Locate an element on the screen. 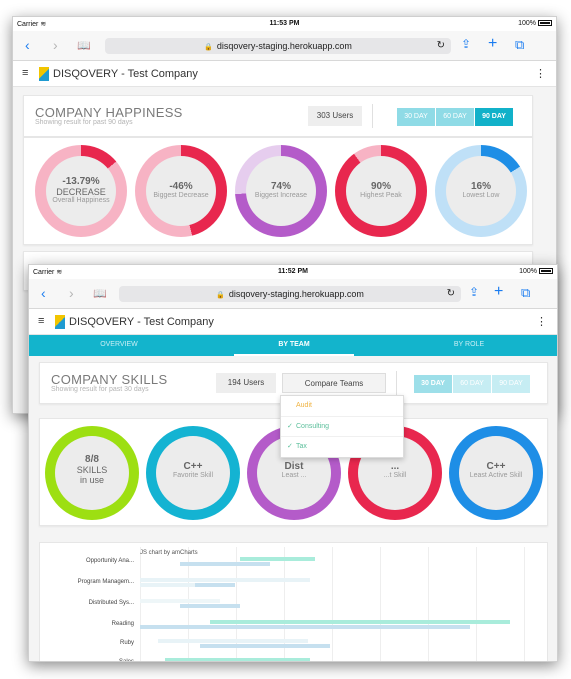 The image size is (571, 679). wifi-icon: ≋ is located at coordinates (59, 272).